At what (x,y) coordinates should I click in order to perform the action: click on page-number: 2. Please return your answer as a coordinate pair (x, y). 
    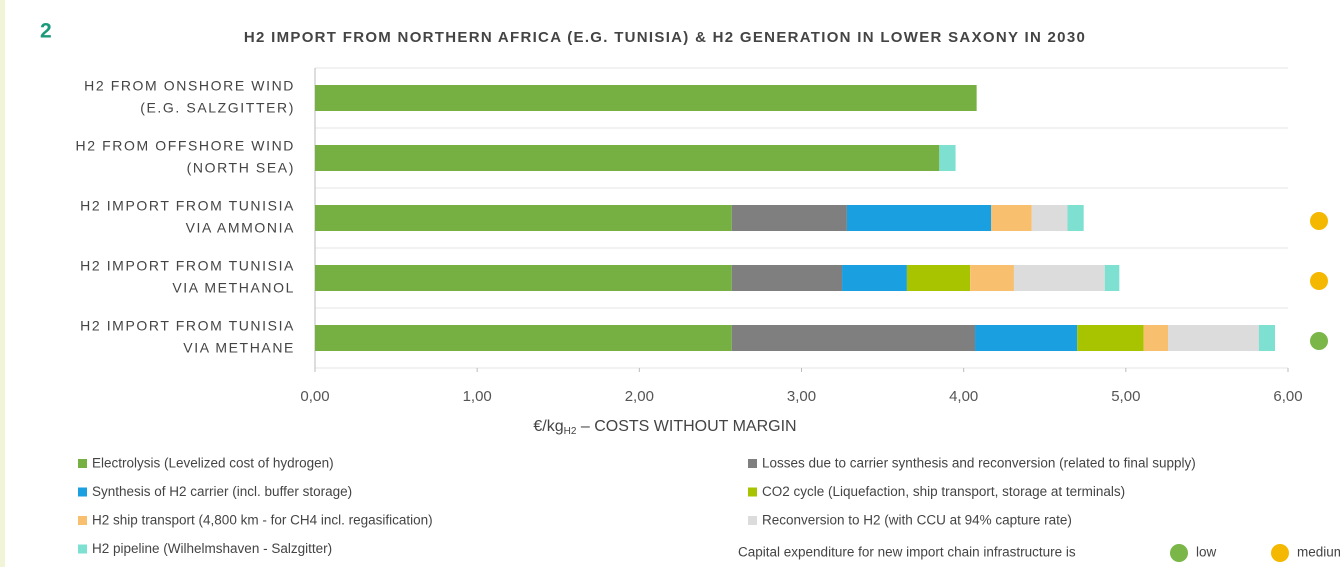
    Looking at the image, I should click on (46, 31).